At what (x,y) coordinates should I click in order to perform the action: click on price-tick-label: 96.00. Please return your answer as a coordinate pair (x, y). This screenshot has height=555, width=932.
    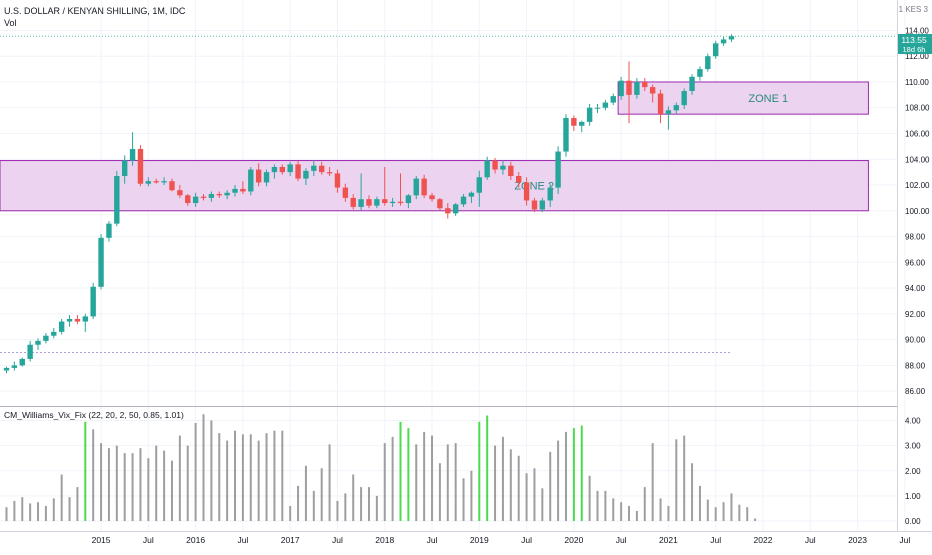
    Looking at the image, I should click on (915, 262).